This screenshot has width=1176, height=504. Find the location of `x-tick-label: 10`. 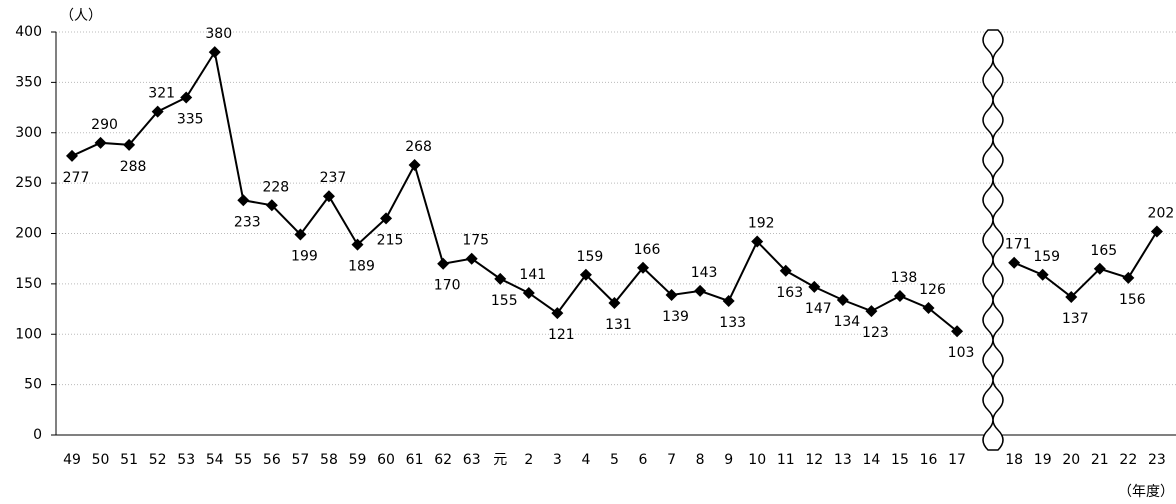

x-tick-label: 10 is located at coordinates (757, 460).